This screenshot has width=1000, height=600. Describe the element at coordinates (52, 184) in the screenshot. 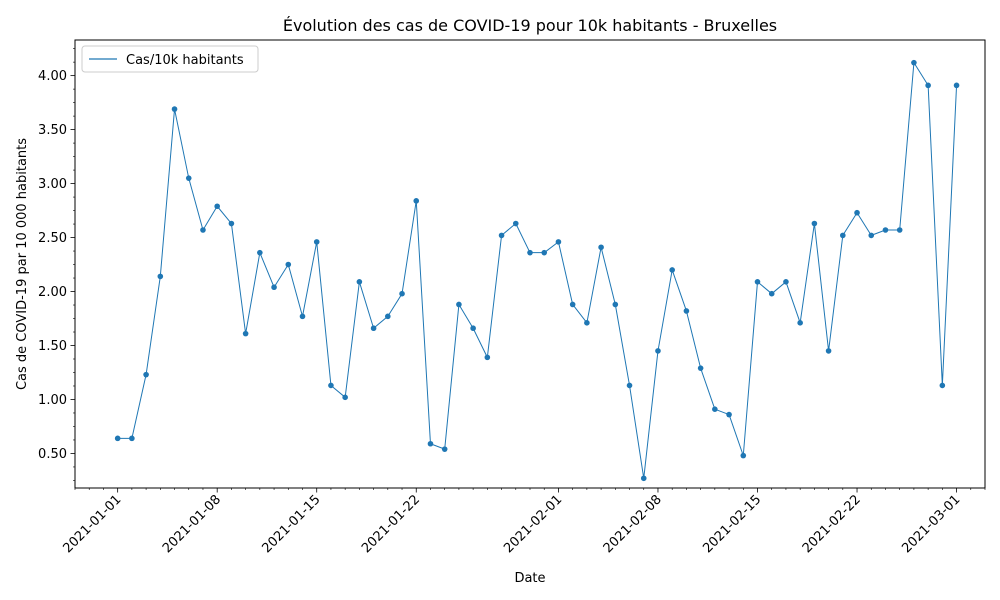

I see `y-tick-label: 3.00` at that location.